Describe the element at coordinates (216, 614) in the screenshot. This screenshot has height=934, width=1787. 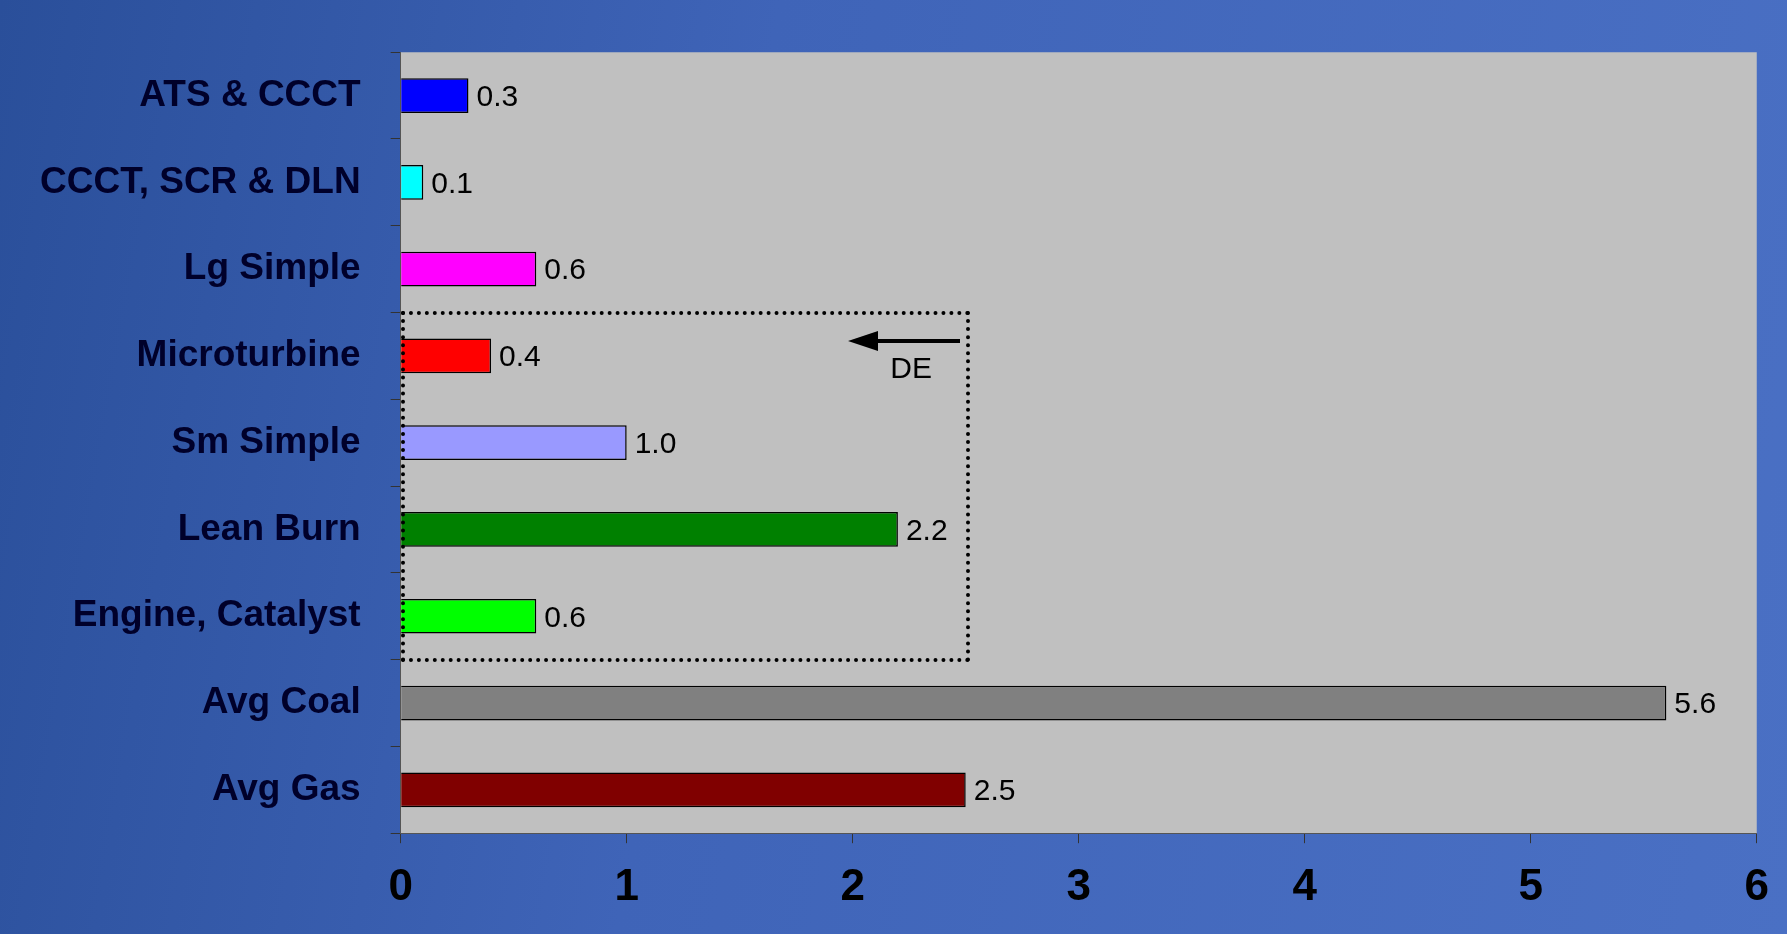
I see `y-tick-label: Engine, Catalyst` at that location.